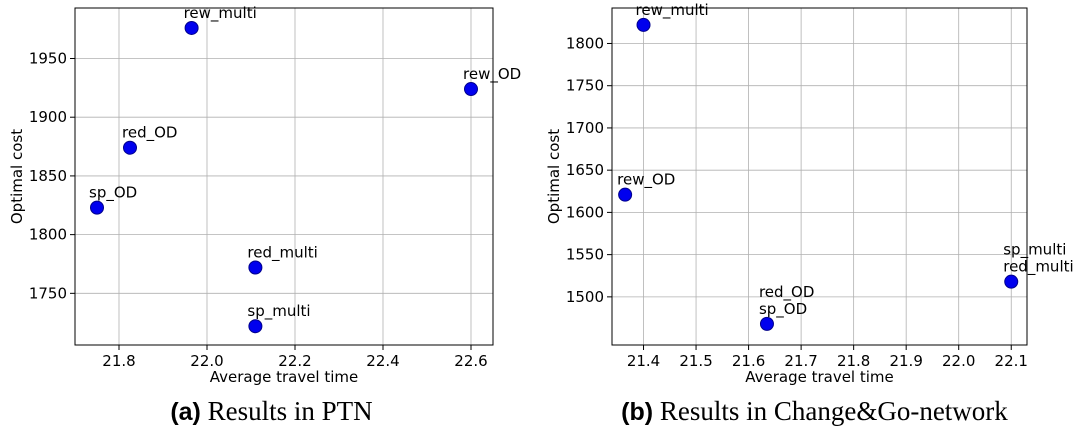 Image resolution: width=1086 pixels, height=441 pixels. Describe the element at coordinates (905, 361) in the screenshot. I see `x-tick-label: 21.9` at that location.